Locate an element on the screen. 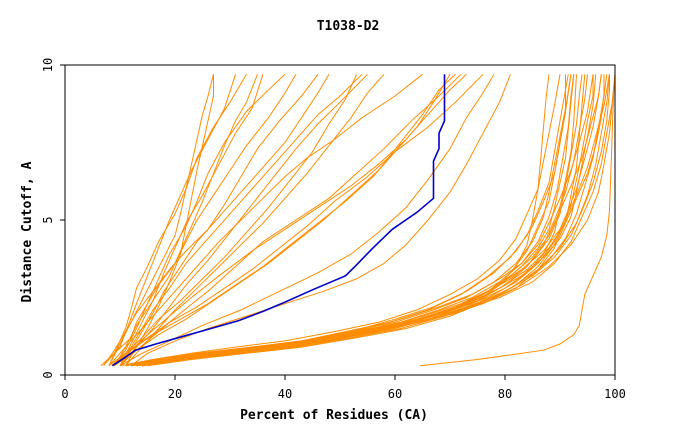  x-axis: 0 20 40 60 80 100 is located at coordinates (343, 388).